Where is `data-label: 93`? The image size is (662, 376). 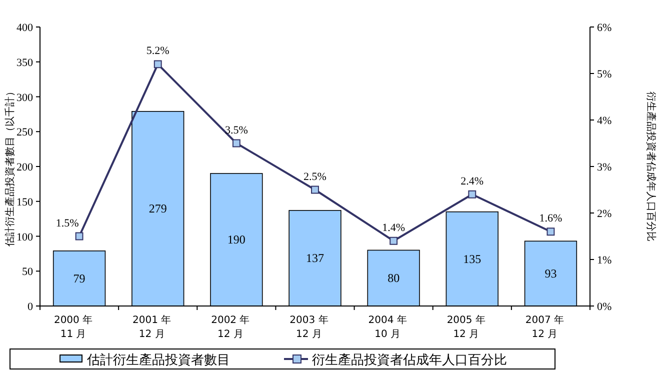 data-label: 93 is located at coordinates (550, 273).